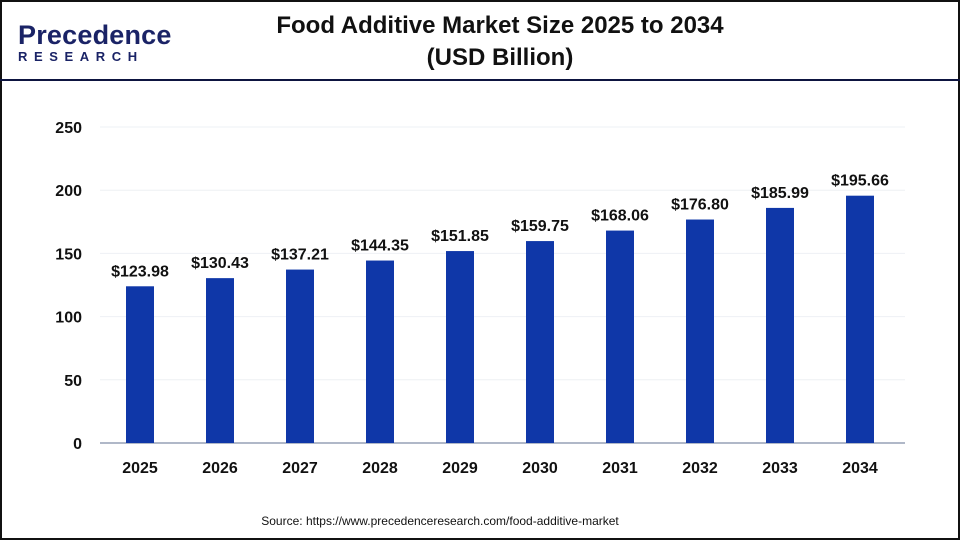 The image size is (960, 540). Describe the element at coordinates (860, 181) in the screenshot. I see `data-label: $195.66` at that location.